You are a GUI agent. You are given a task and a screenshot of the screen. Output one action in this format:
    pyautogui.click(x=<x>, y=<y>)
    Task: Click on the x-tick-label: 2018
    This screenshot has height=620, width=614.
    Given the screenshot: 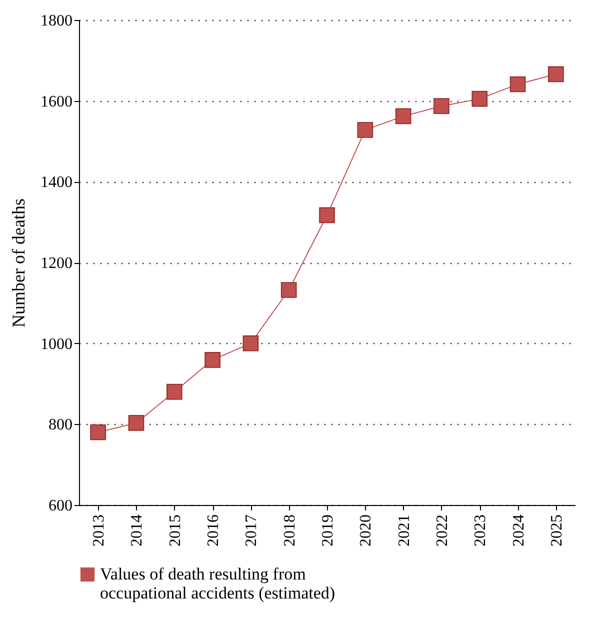 What is the action you would take?
    pyautogui.click(x=289, y=530)
    